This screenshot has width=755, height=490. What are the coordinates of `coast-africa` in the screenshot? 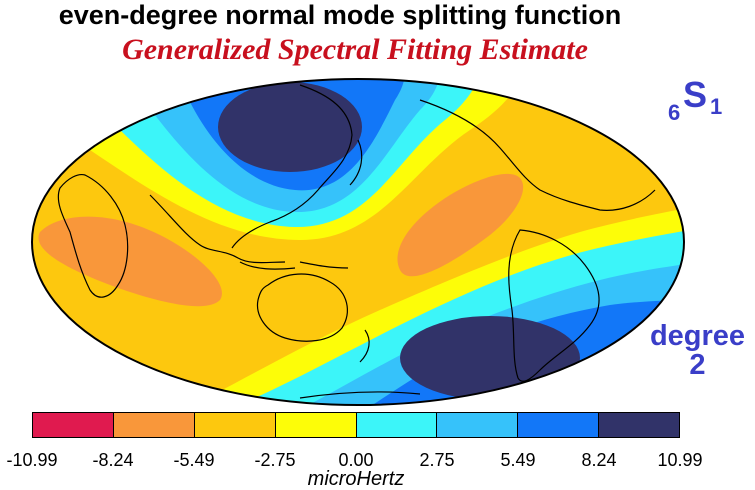 It's located at (93, 235).